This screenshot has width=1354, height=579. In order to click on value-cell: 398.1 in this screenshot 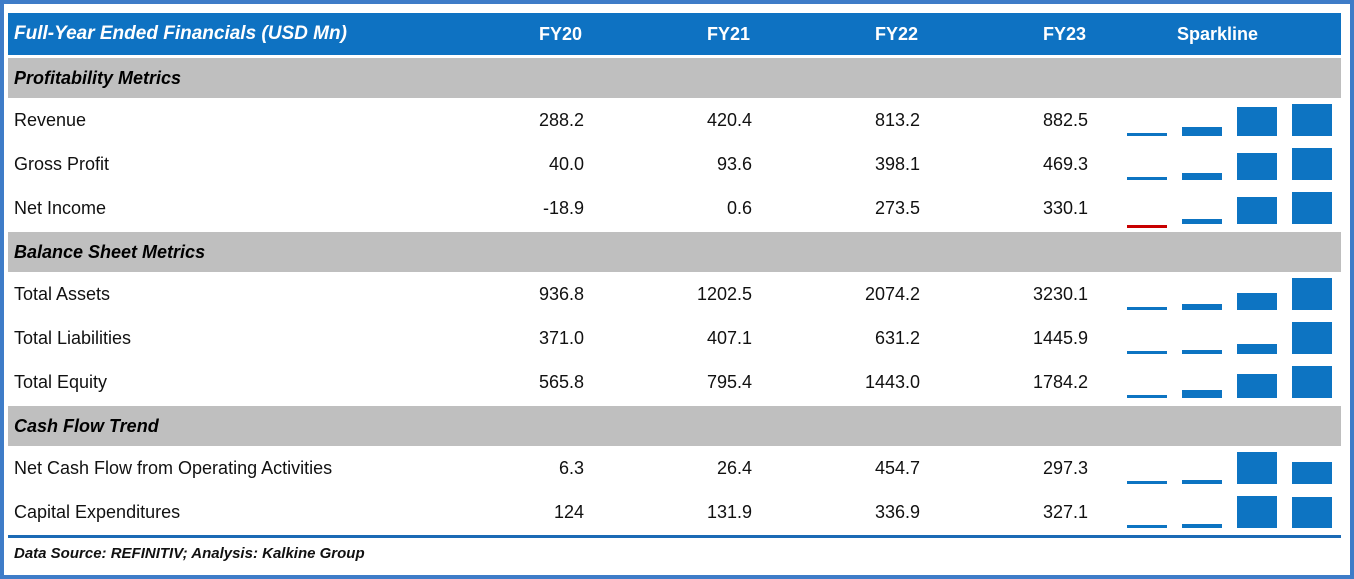, I will do `click(897, 163)`.